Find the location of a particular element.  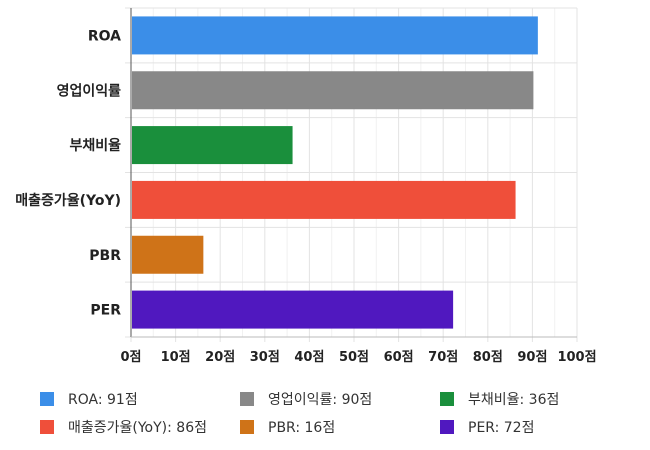

legend-label-3: 매출증가율(YoY): 86점 is located at coordinates (137, 428).